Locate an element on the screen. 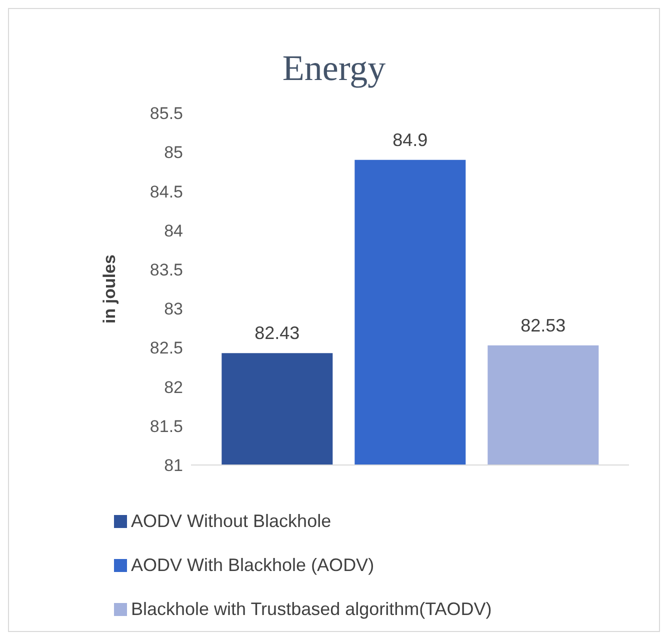  legend-label: AODV Without Blackhole is located at coordinates (231, 521).